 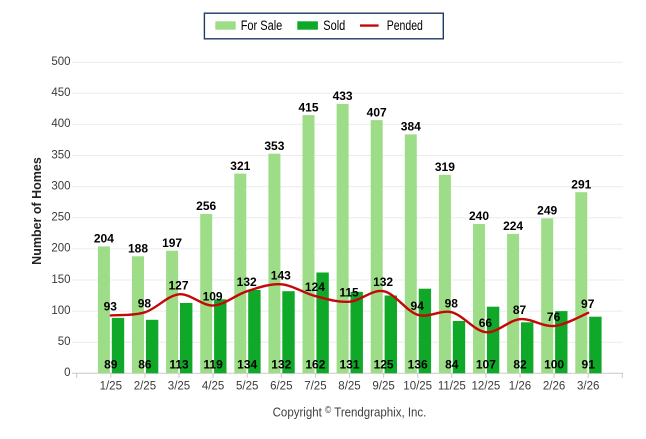 I want to click on svg-text: 4/25, so click(x=213, y=387).